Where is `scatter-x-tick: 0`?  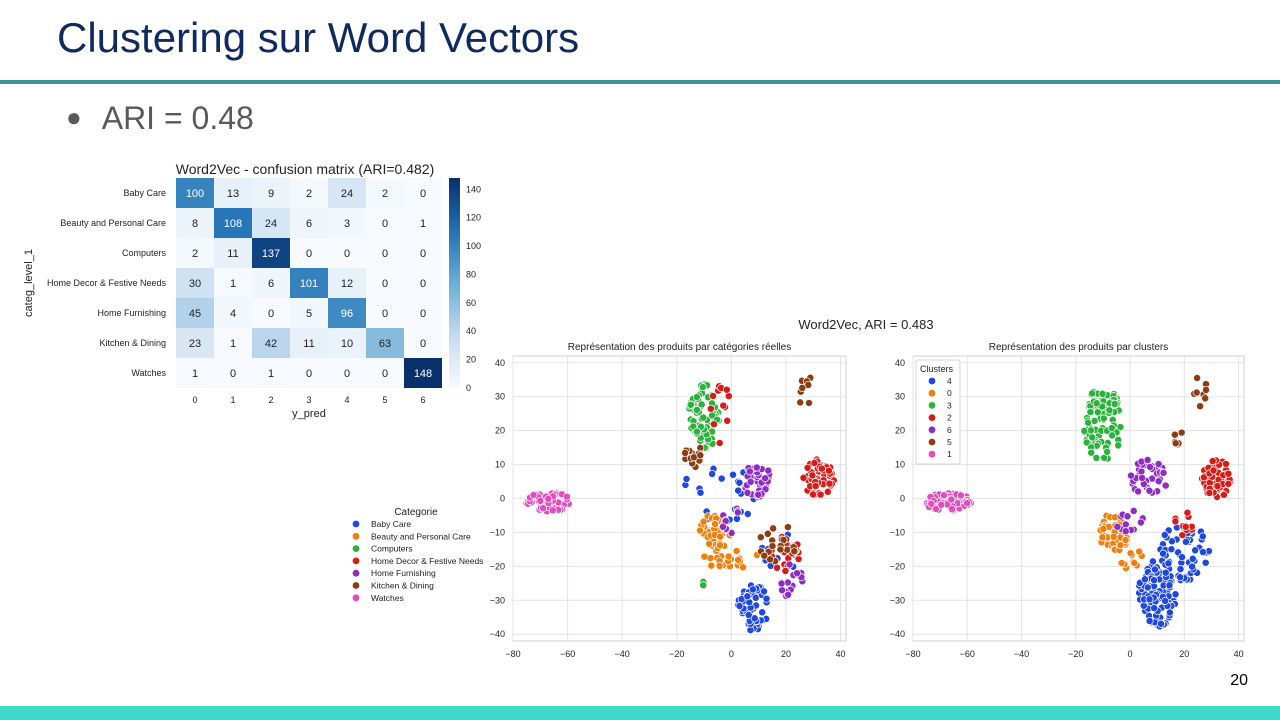
scatter-x-tick: 0 is located at coordinates (1130, 654).